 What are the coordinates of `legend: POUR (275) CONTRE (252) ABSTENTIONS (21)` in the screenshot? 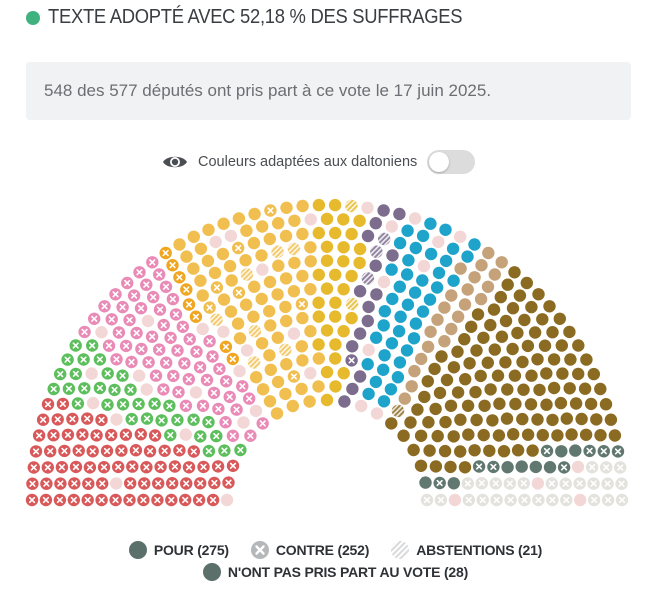 It's located at (335, 550).